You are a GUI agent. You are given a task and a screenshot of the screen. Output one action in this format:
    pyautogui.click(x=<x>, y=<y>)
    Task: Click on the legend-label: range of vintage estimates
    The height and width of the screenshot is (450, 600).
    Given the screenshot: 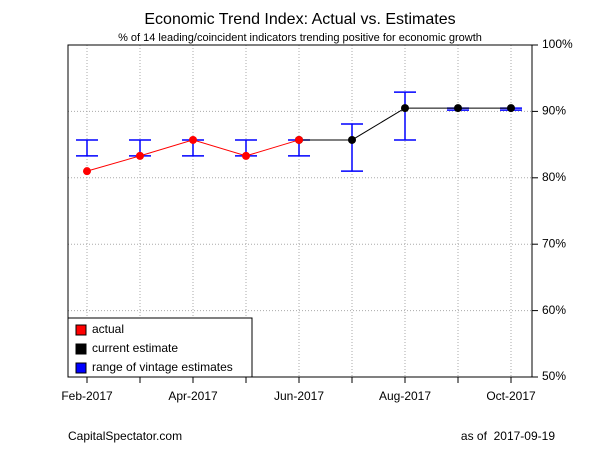 What is the action you would take?
    pyautogui.click(x=162, y=367)
    